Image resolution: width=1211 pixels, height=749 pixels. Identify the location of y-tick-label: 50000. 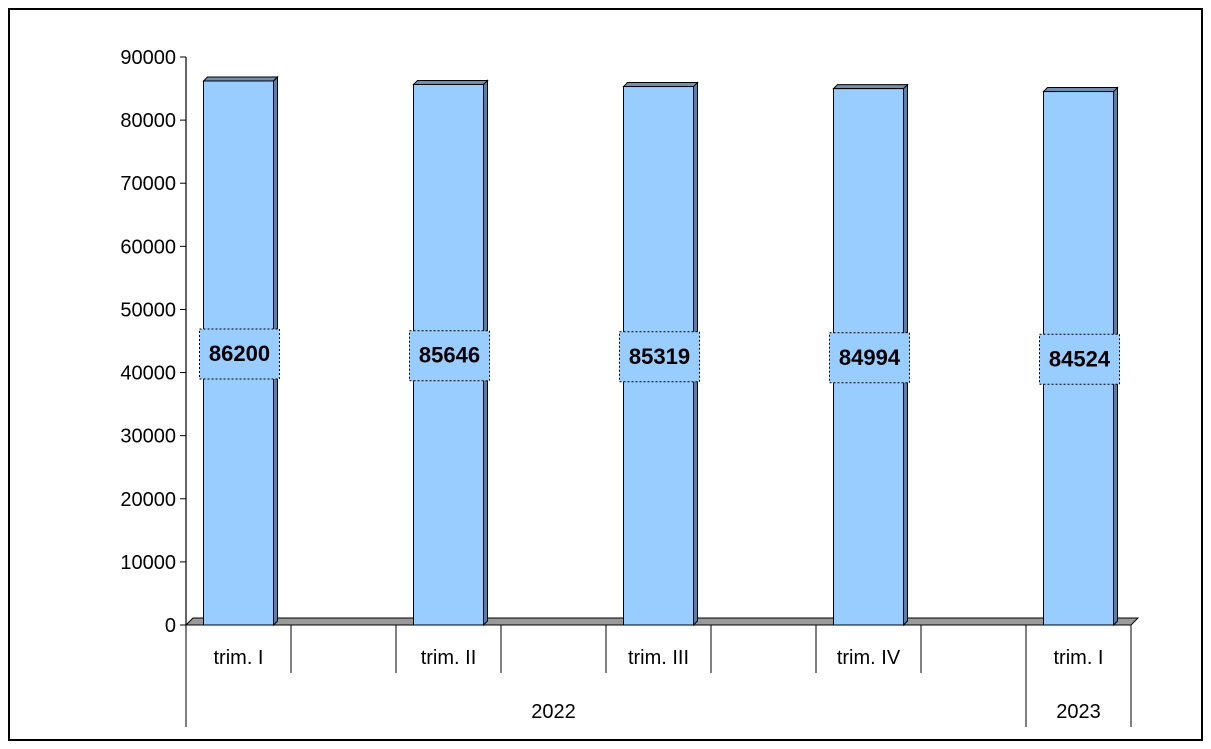
(148, 310).